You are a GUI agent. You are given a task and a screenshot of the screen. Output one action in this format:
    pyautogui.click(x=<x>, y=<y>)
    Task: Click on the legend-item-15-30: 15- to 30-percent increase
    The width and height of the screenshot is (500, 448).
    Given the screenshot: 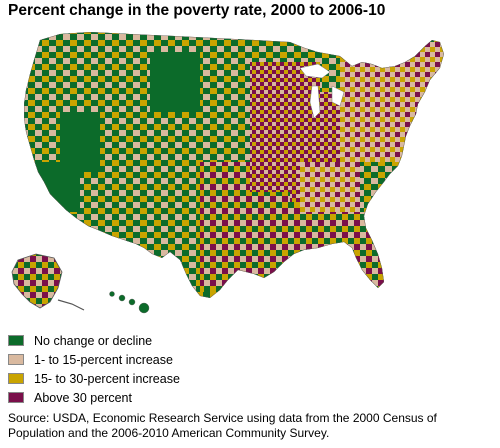 What is the action you would take?
    pyautogui.click(x=94, y=378)
    